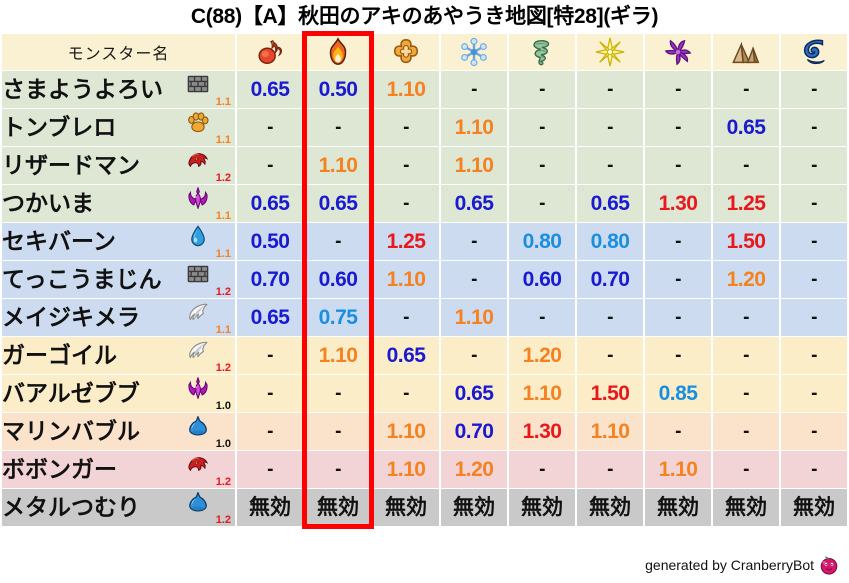 This screenshot has width=849, height=583. What do you see at coordinates (406, 52) in the screenshot?
I see `column-header-blast` at bounding box center [406, 52].